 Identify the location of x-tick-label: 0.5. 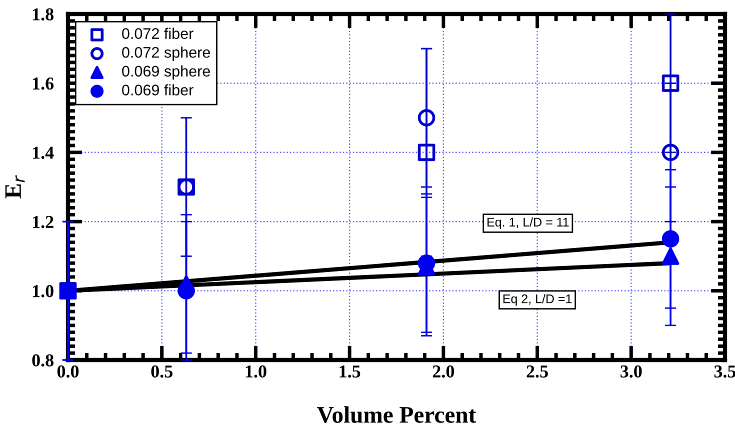
(161, 371).